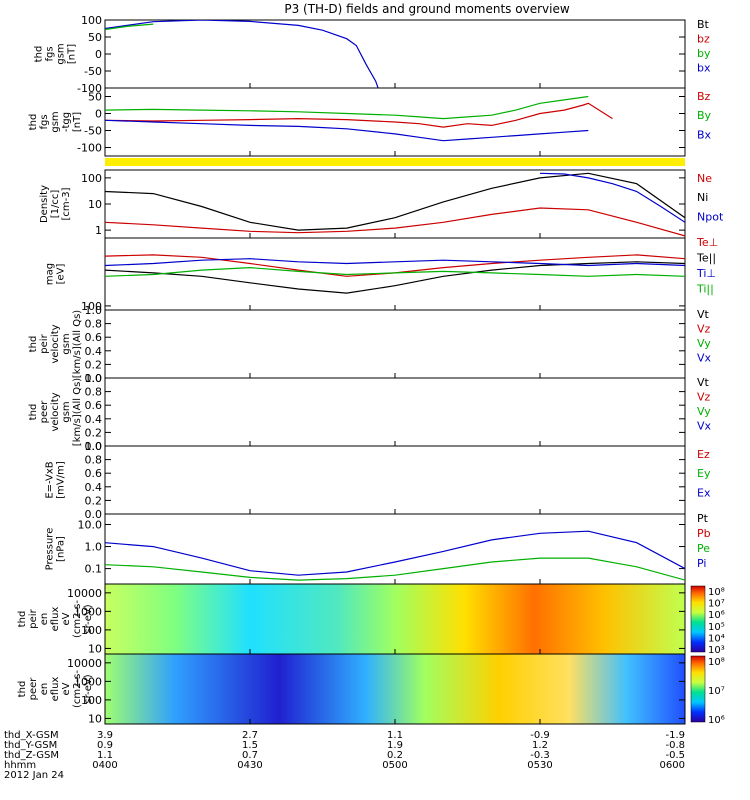 The height and width of the screenshot is (800, 750). What do you see at coordinates (698, 619) in the screenshot?
I see `colorbar-peir-eflux` at bounding box center [698, 619].